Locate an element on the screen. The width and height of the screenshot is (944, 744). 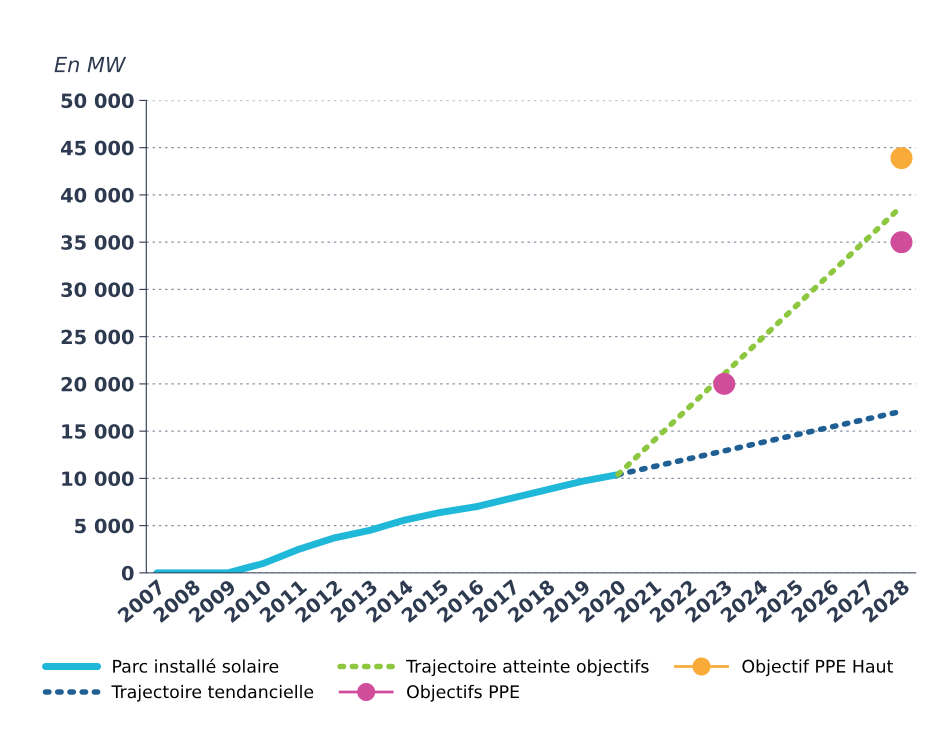
y-axis-title: En MW is located at coordinates (90, 64).